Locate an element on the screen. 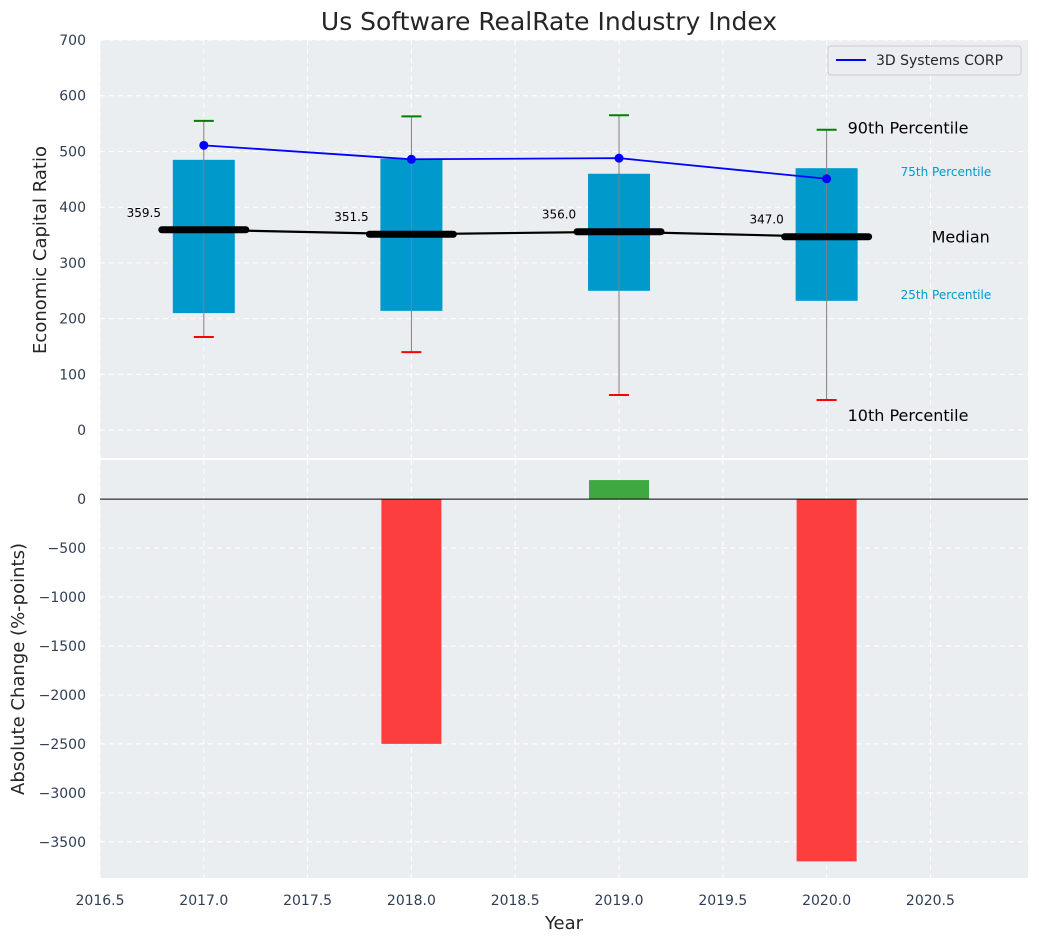 This screenshot has height=942, width=1039. median-value-label: 356.0 is located at coordinates (559, 215).